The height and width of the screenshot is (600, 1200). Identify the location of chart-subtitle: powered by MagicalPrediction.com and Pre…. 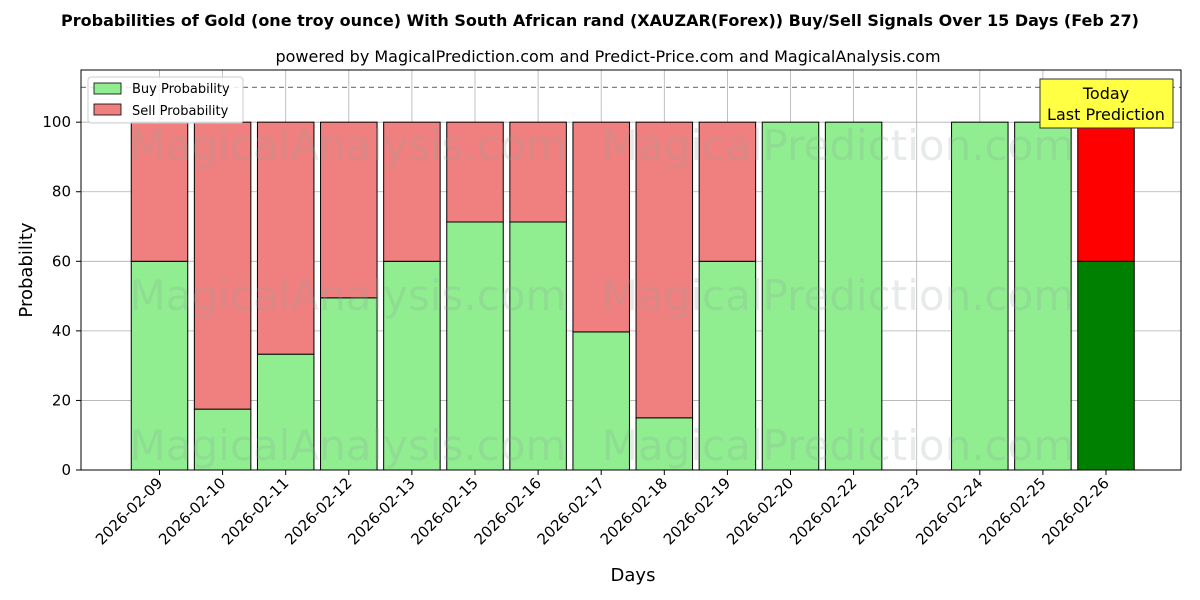
(607, 56).